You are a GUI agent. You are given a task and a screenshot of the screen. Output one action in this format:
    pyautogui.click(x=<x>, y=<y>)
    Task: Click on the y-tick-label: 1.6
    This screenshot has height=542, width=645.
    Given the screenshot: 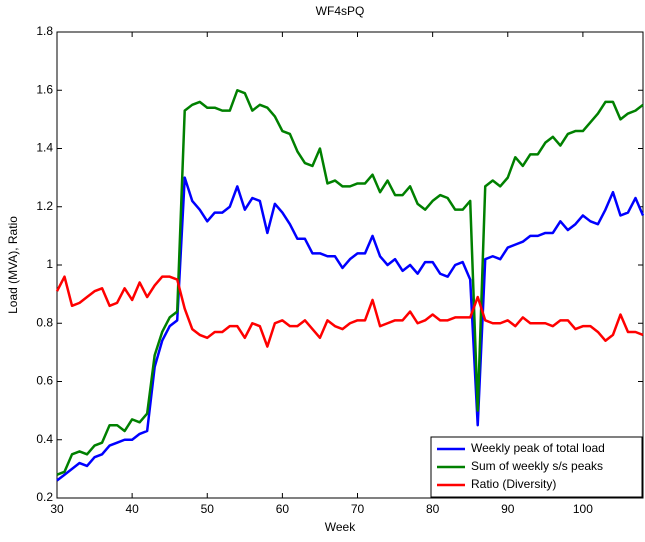 What is the action you would take?
    pyautogui.click(x=44, y=89)
    